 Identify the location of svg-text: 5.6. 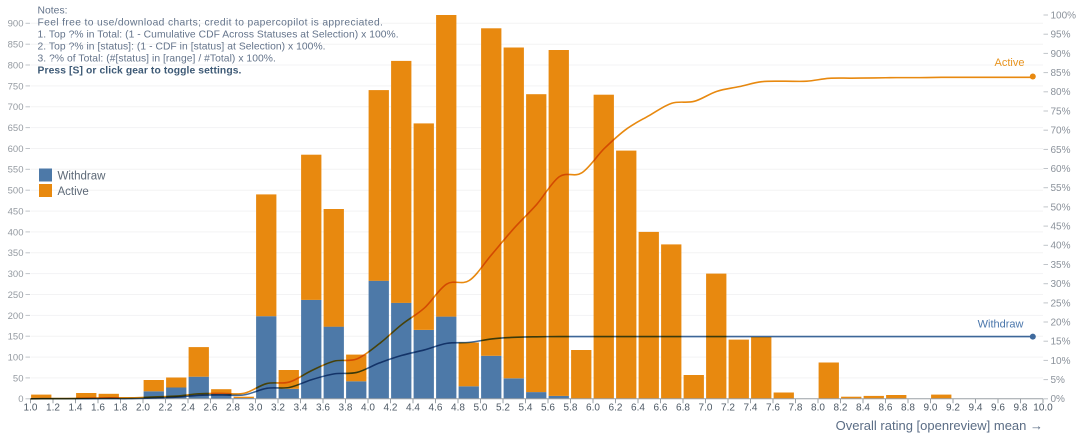
(548, 407).